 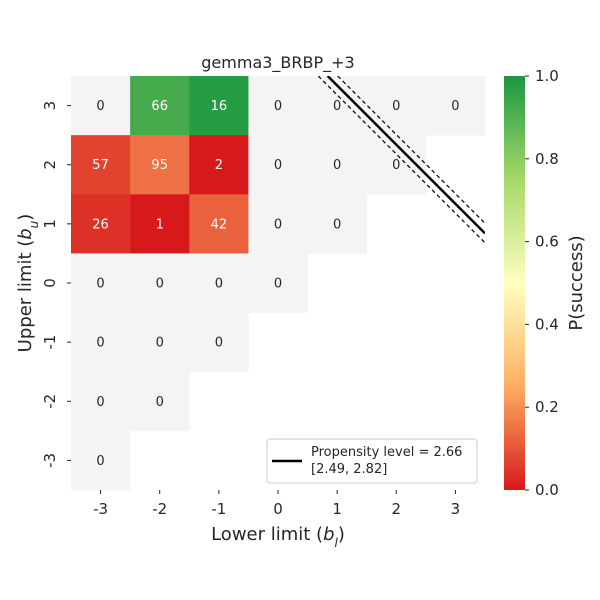 I want to click on chart-title: gemma3_BRBP_+3, so click(x=277, y=63).